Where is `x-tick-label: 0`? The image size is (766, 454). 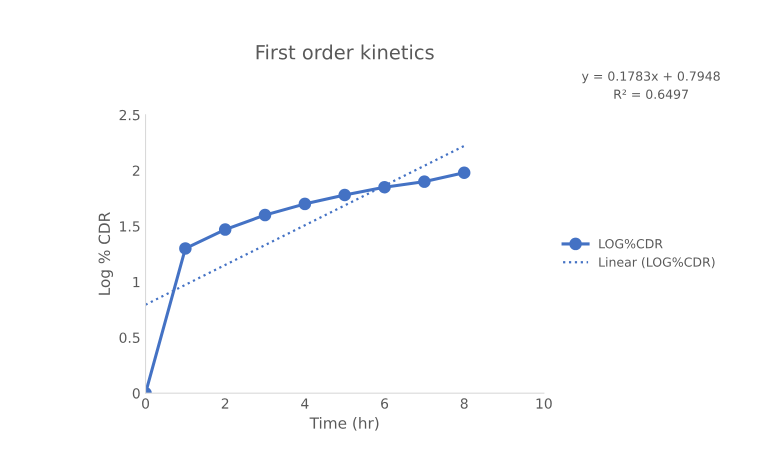 x-tick-label: 0 is located at coordinates (146, 403).